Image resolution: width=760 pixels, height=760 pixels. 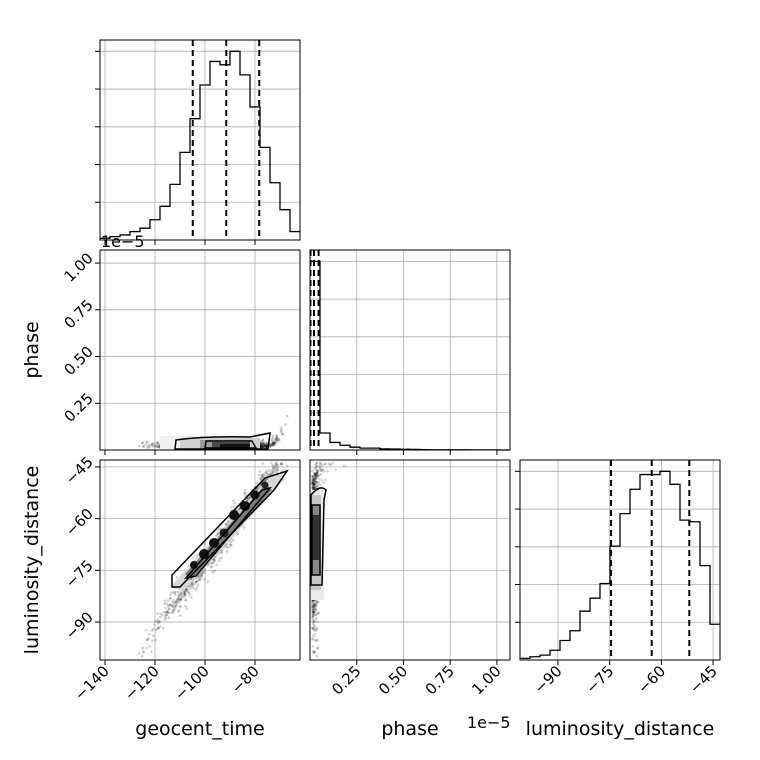 I want to click on series-hist-luminosity-distance, so click(x=620, y=565).